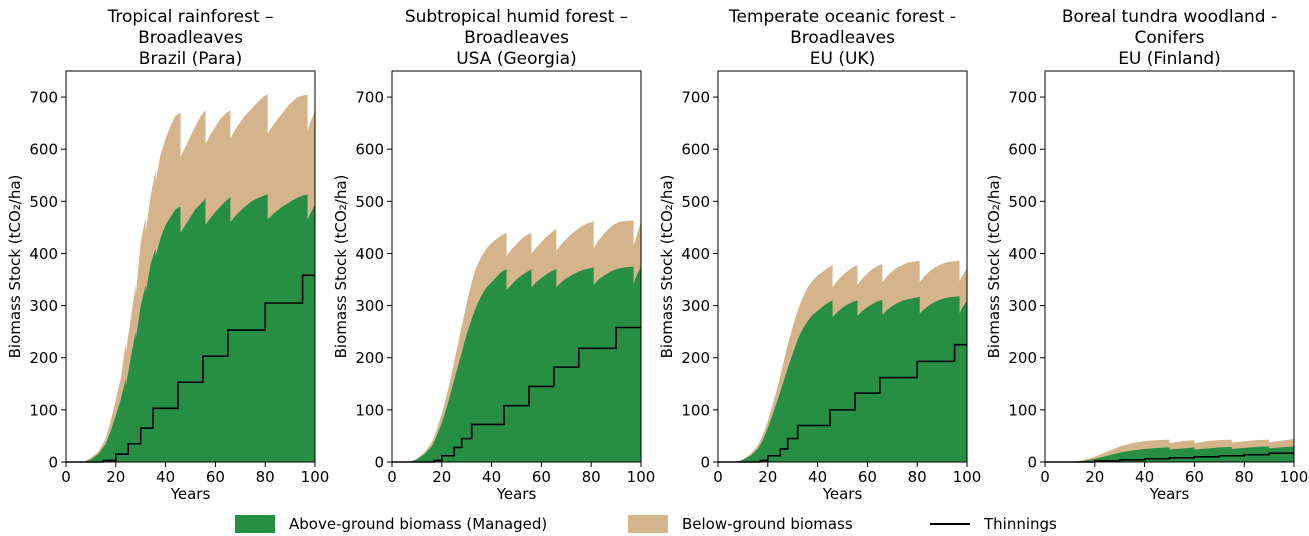  Describe the element at coordinates (767, 524) in the screenshot. I see `legend-label-below-ground: Below-ground biomass` at that location.